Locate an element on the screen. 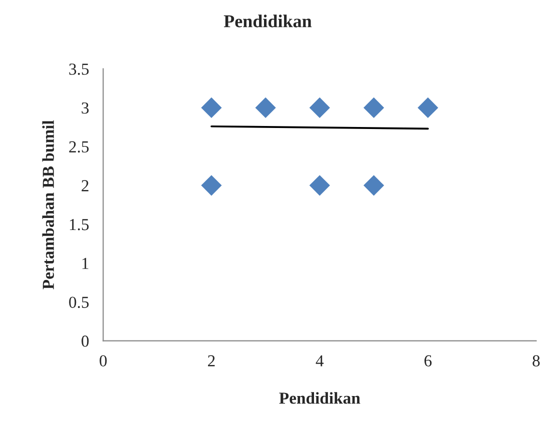  x-tick-label: 8 is located at coordinates (536, 360).